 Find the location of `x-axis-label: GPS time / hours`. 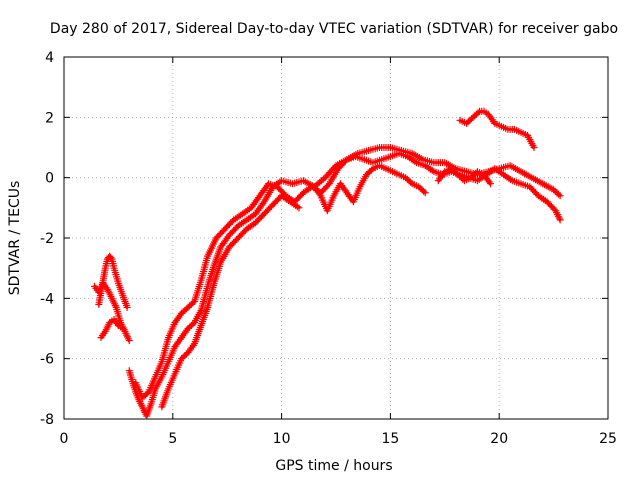

x-axis-label: GPS time / hours is located at coordinates (333, 466).